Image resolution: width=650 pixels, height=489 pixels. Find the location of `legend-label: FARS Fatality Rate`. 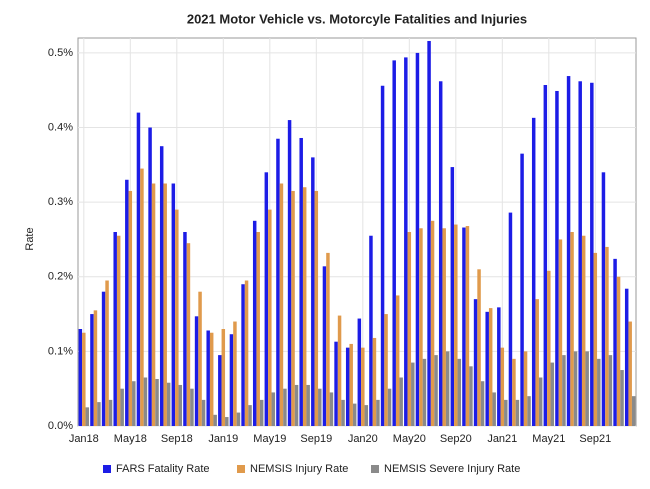

legend-label: FARS Fatality Rate is located at coordinates (163, 469).